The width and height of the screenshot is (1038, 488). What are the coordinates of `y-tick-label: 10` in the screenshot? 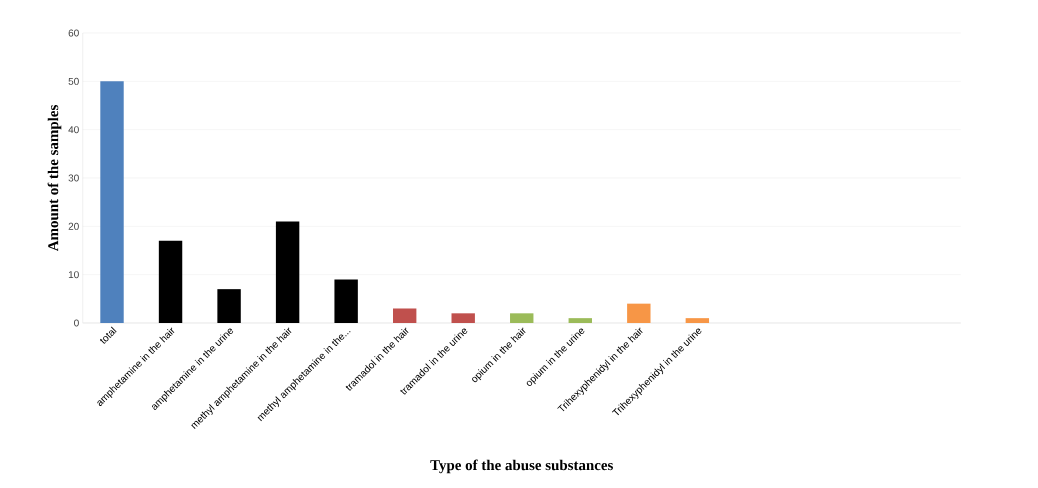 It's located at (73, 275).